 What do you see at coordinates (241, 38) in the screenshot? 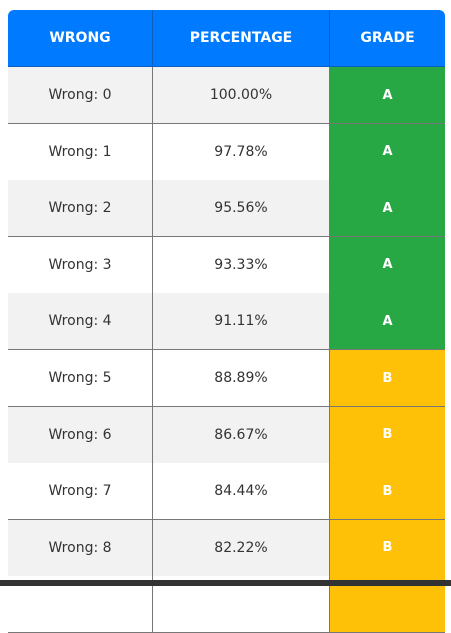
I see `header-cell: PERCENTAGE` at bounding box center [241, 38].